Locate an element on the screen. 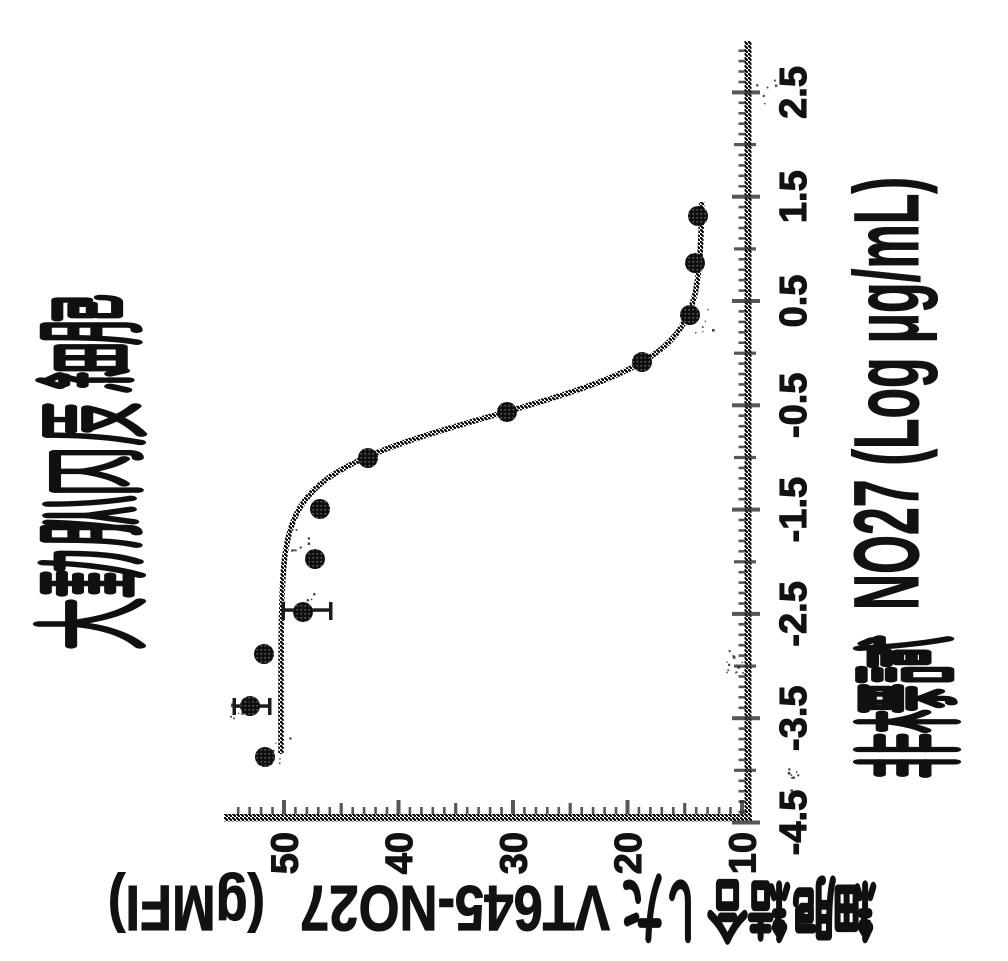 This screenshot has width=1008, height=961. svg-text: 20 is located at coordinates (629, 853).